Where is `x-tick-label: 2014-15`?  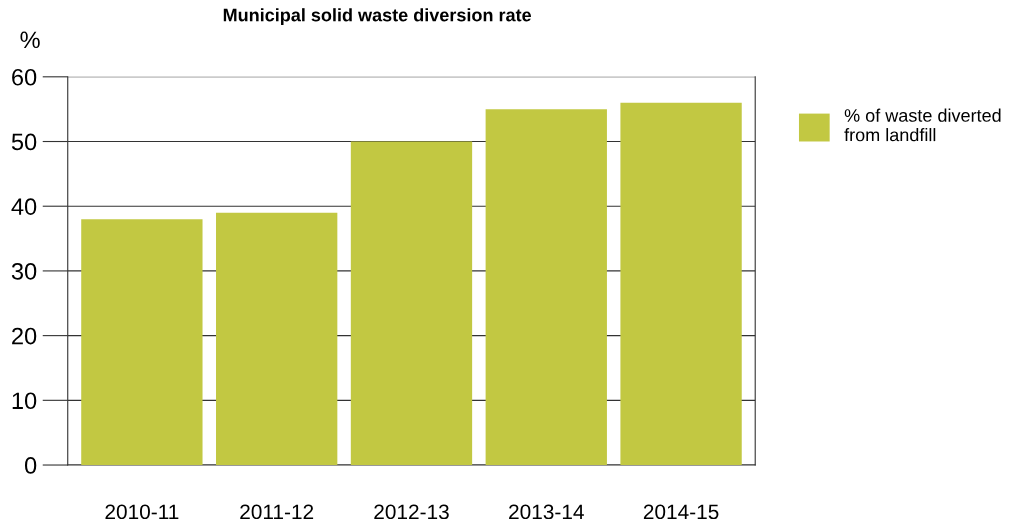 x-tick-label: 2014-15 is located at coordinates (681, 511).